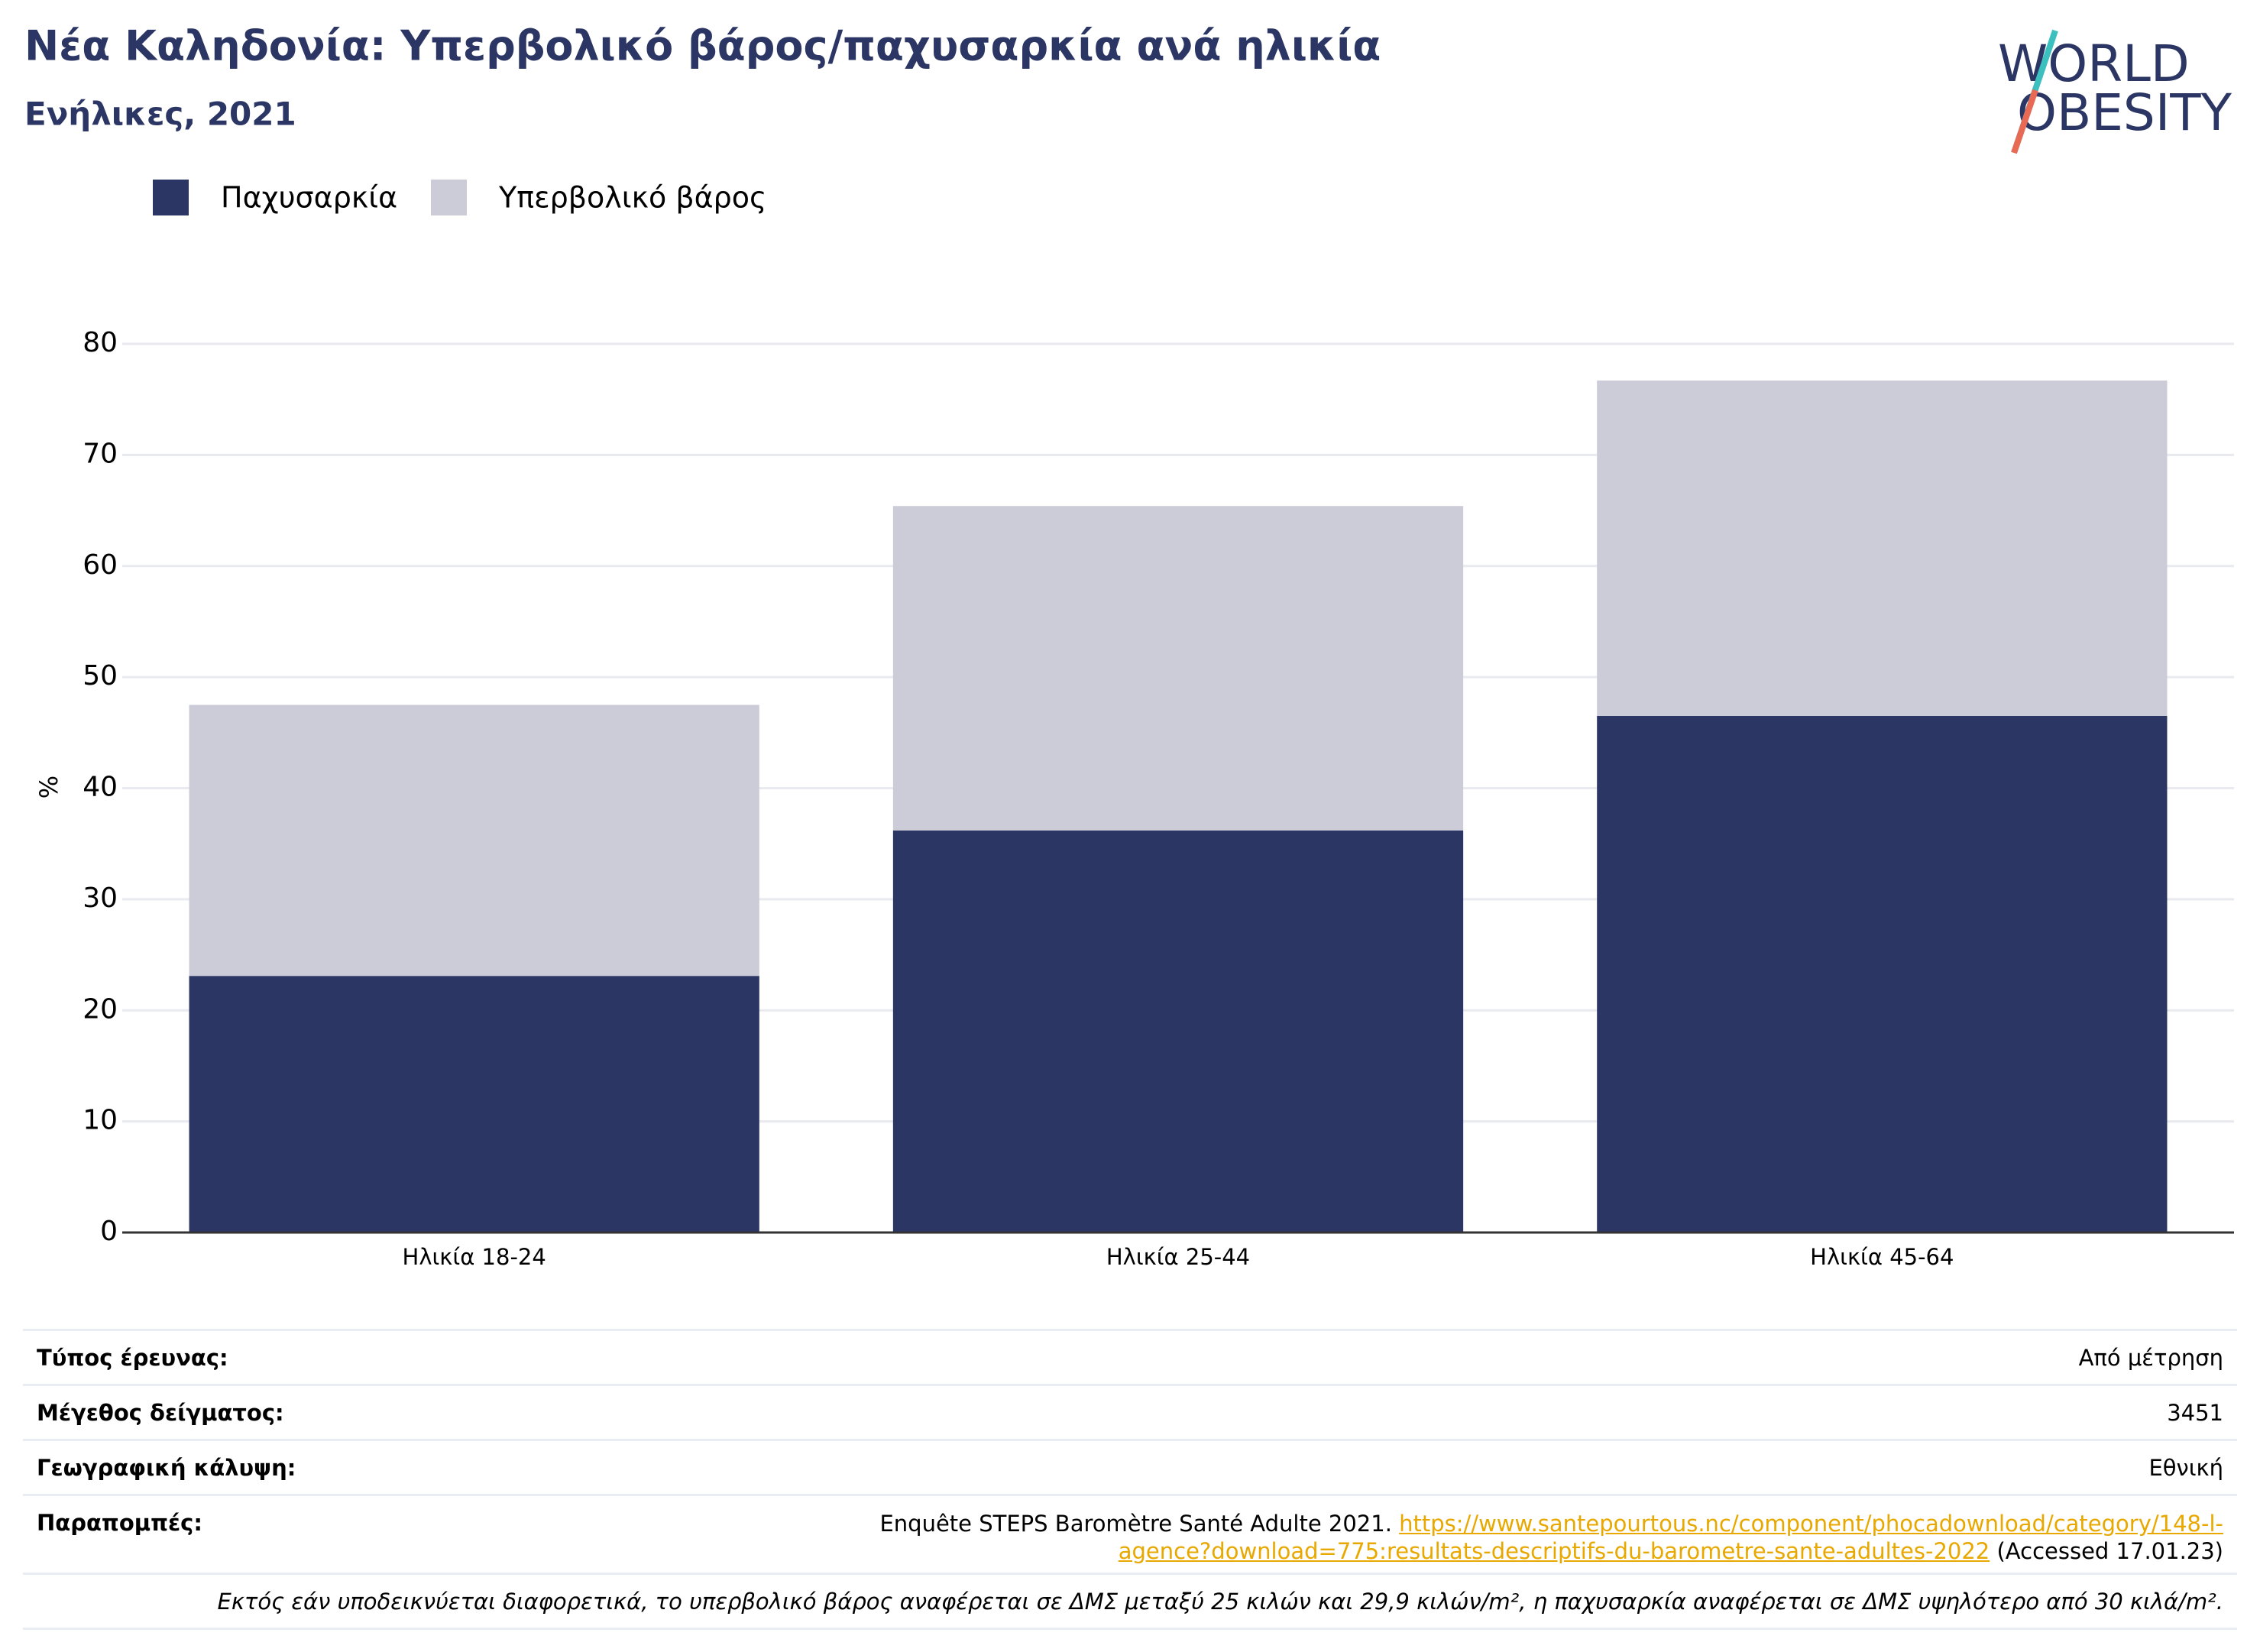  Describe the element at coordinates (109, 1231) in the screenshot. I see `y-tick-label: 0` at that location.